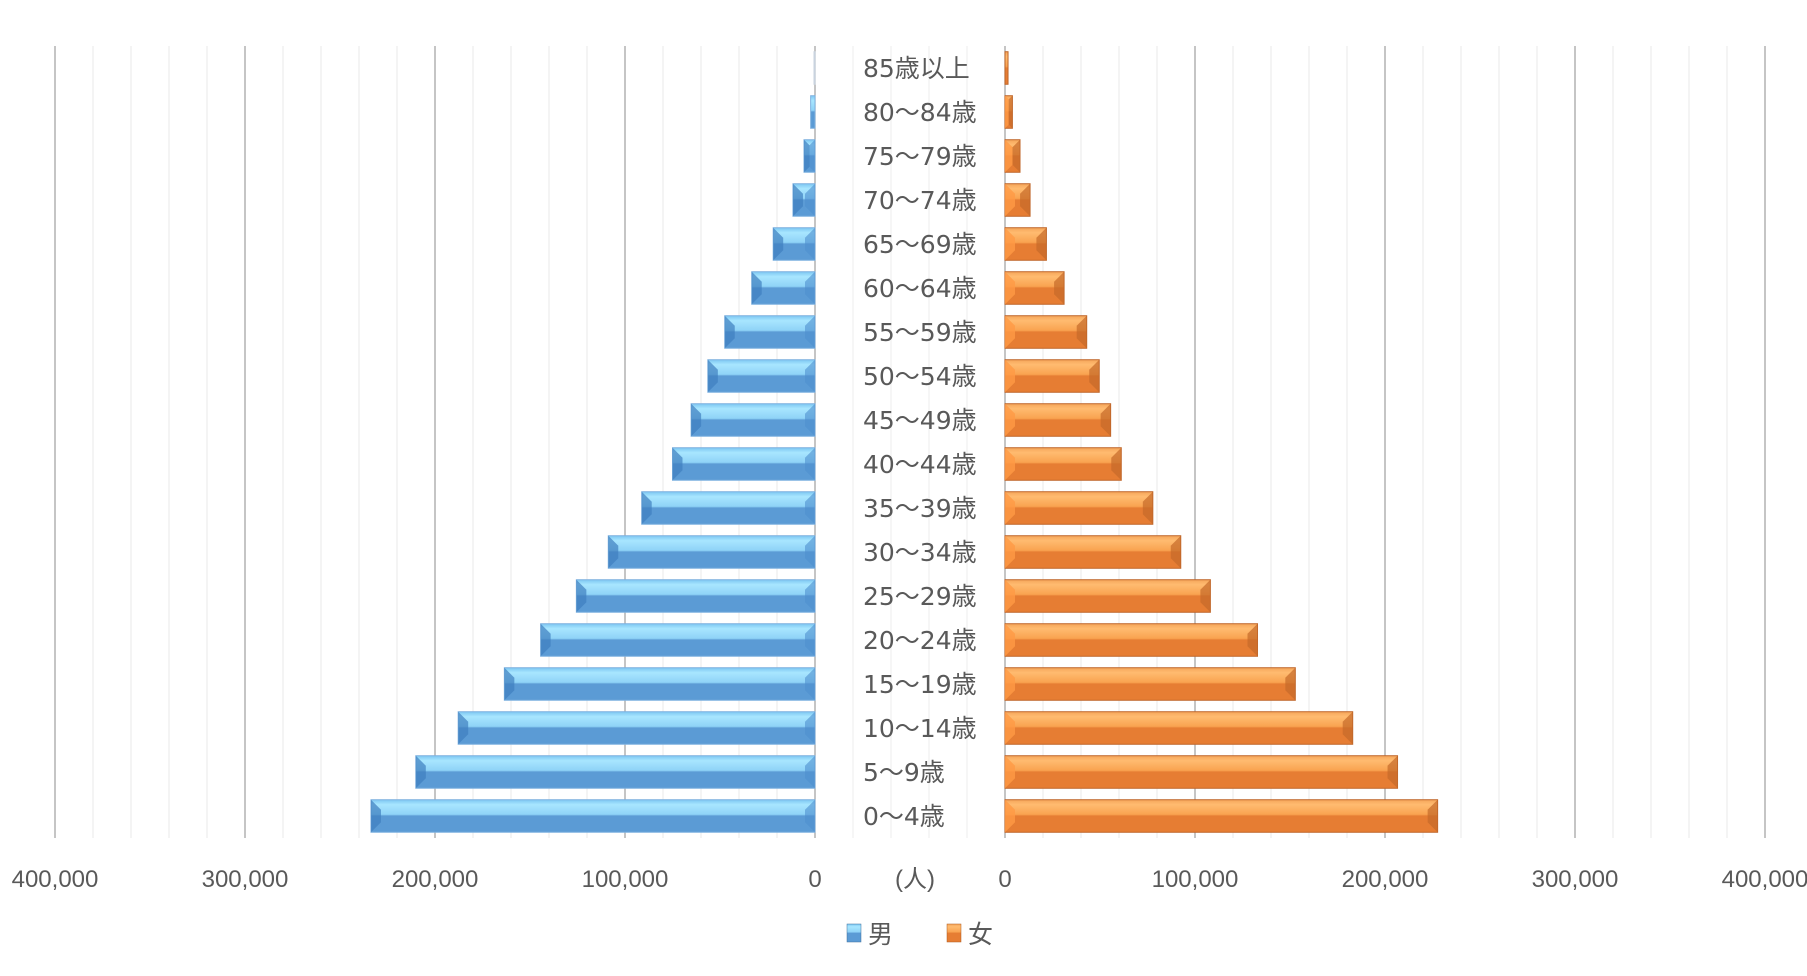 The height and width of the screenshot is (976, 1807). I want to click on category-label: 65〜69歳, so click(920, 244).